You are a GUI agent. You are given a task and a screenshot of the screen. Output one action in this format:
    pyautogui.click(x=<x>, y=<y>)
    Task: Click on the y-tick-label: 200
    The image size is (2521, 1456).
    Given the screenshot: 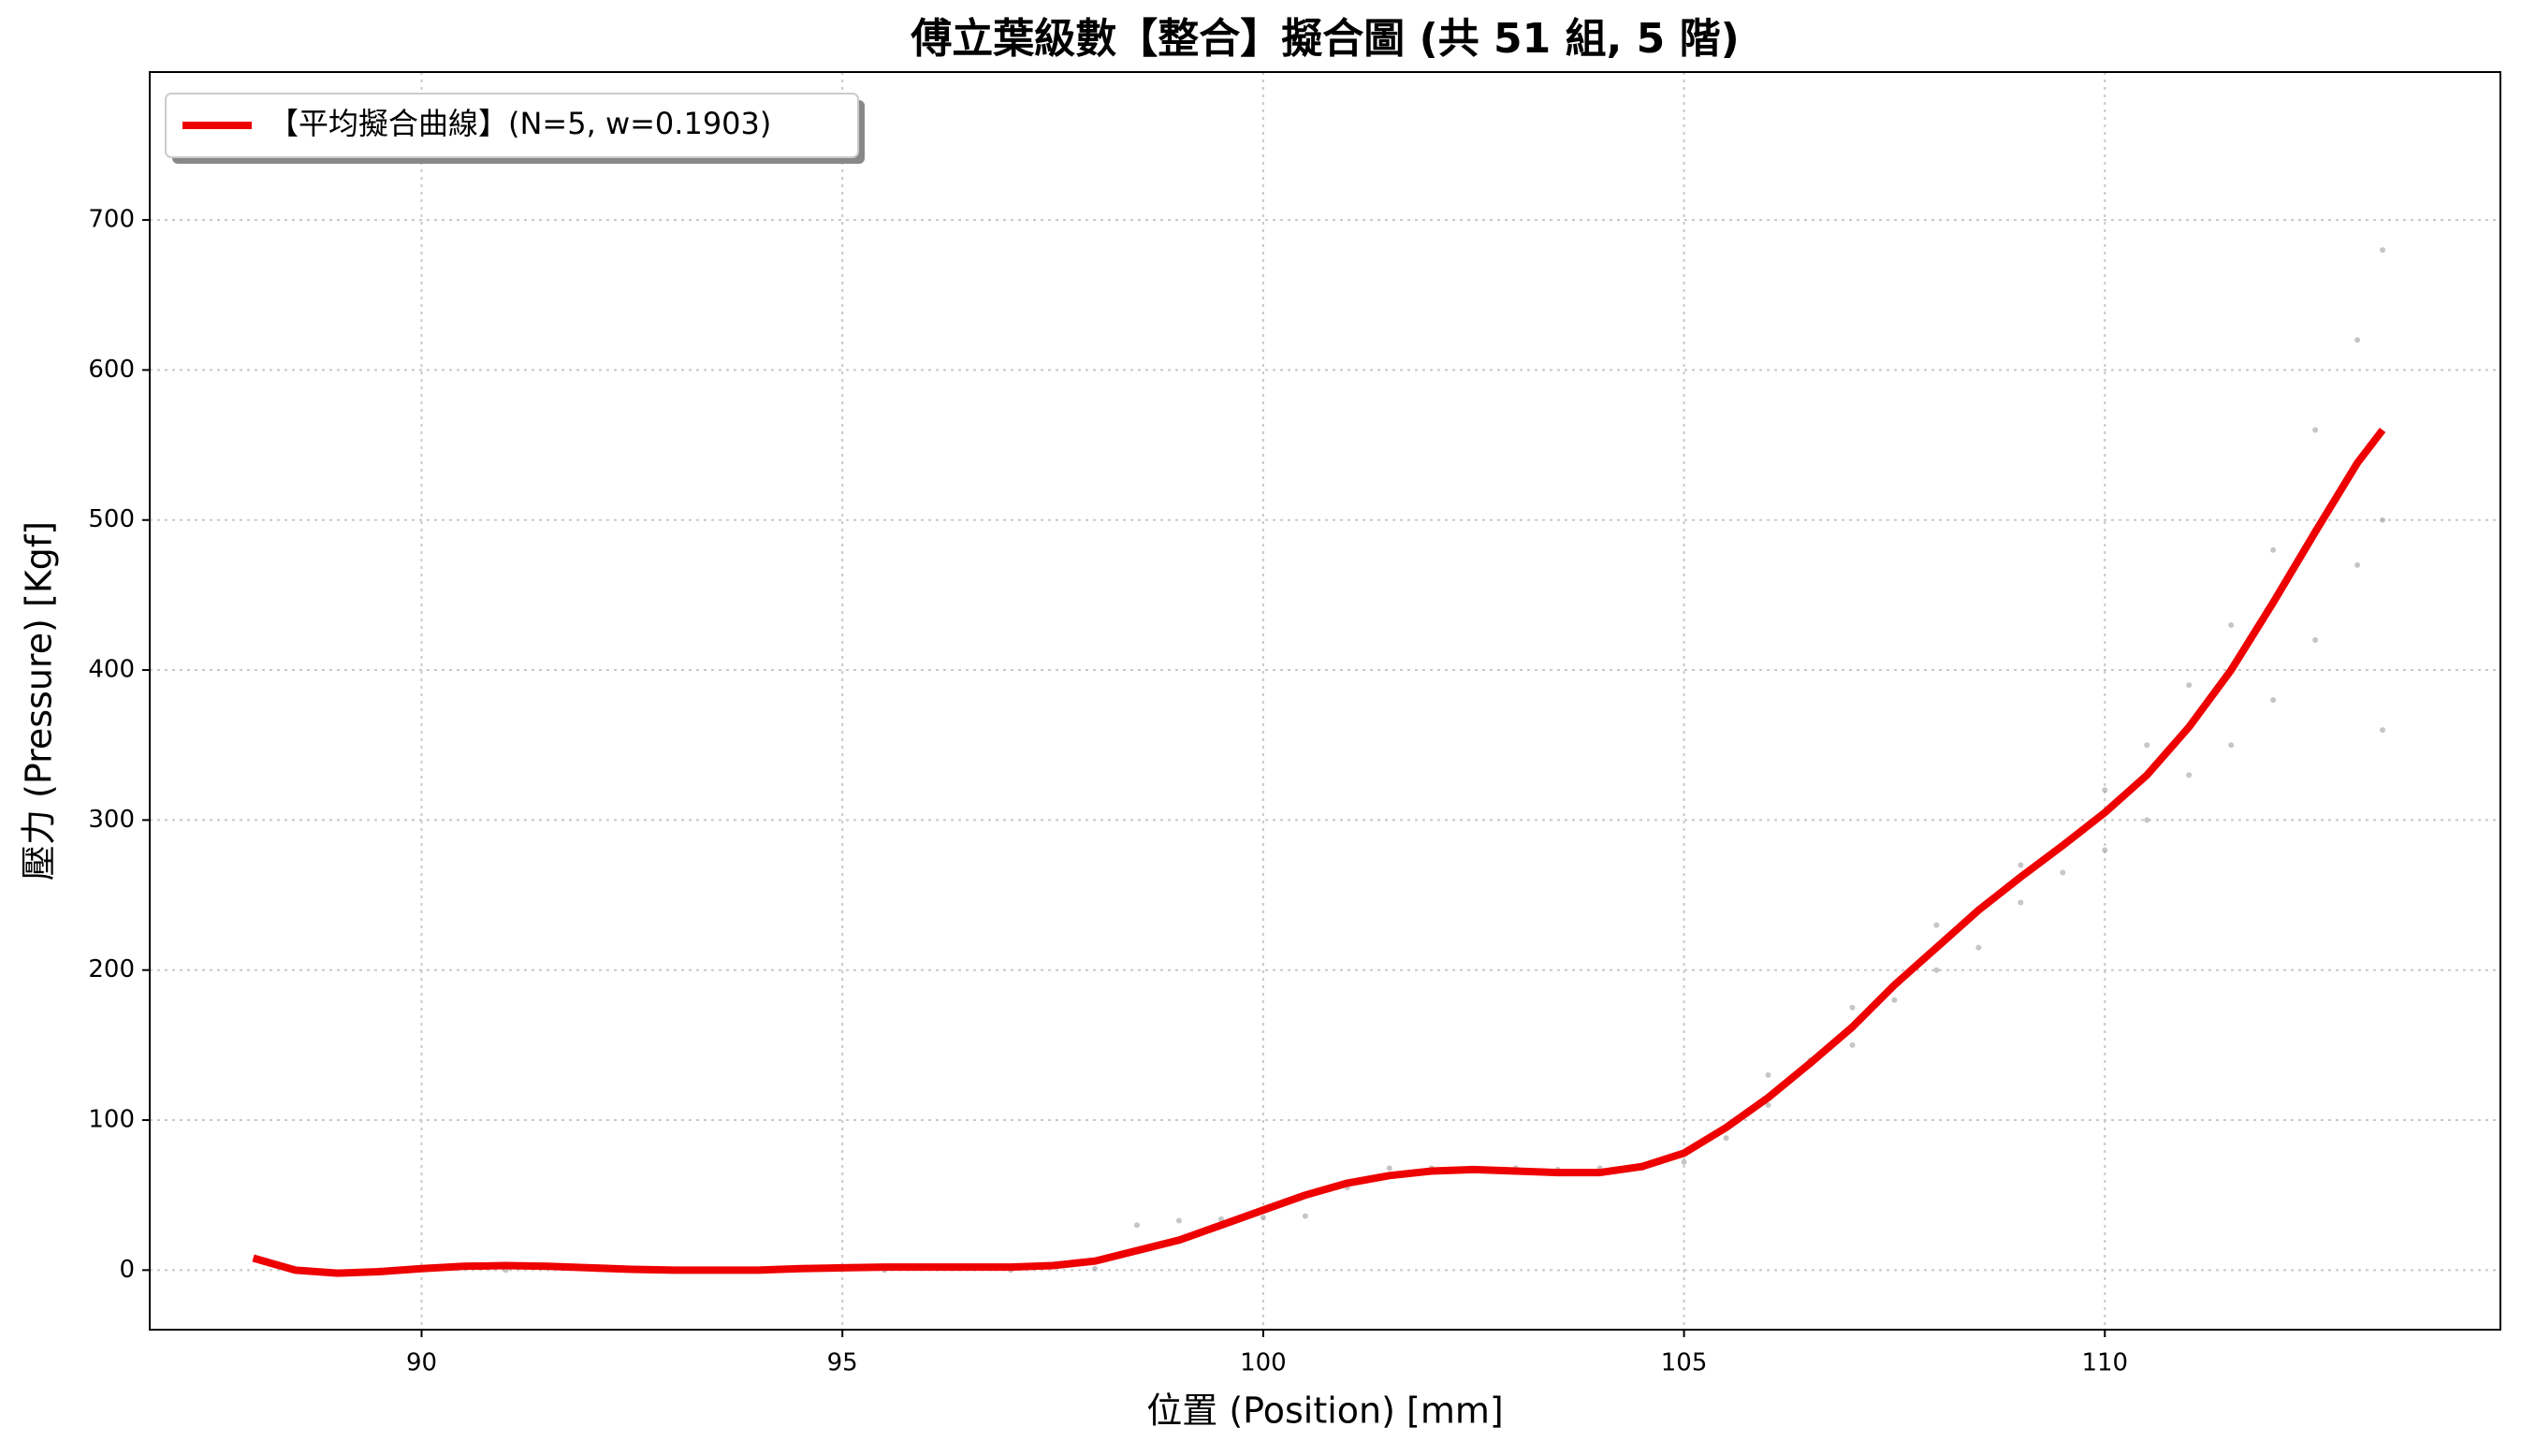 What is the action you would take?
    pyautogui.click(x=111, y=969)
    